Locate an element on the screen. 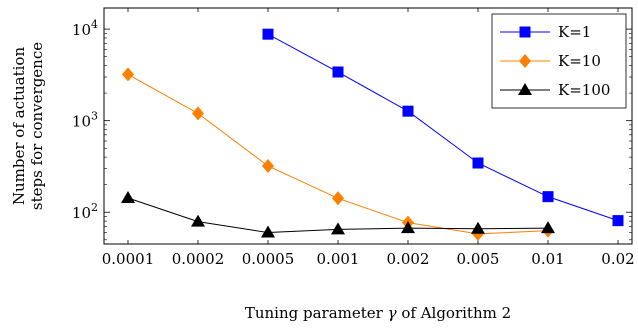 This screenshot has width=638, height=330. x-tick-label: 0.0001 is located at coordinates (128, 259).